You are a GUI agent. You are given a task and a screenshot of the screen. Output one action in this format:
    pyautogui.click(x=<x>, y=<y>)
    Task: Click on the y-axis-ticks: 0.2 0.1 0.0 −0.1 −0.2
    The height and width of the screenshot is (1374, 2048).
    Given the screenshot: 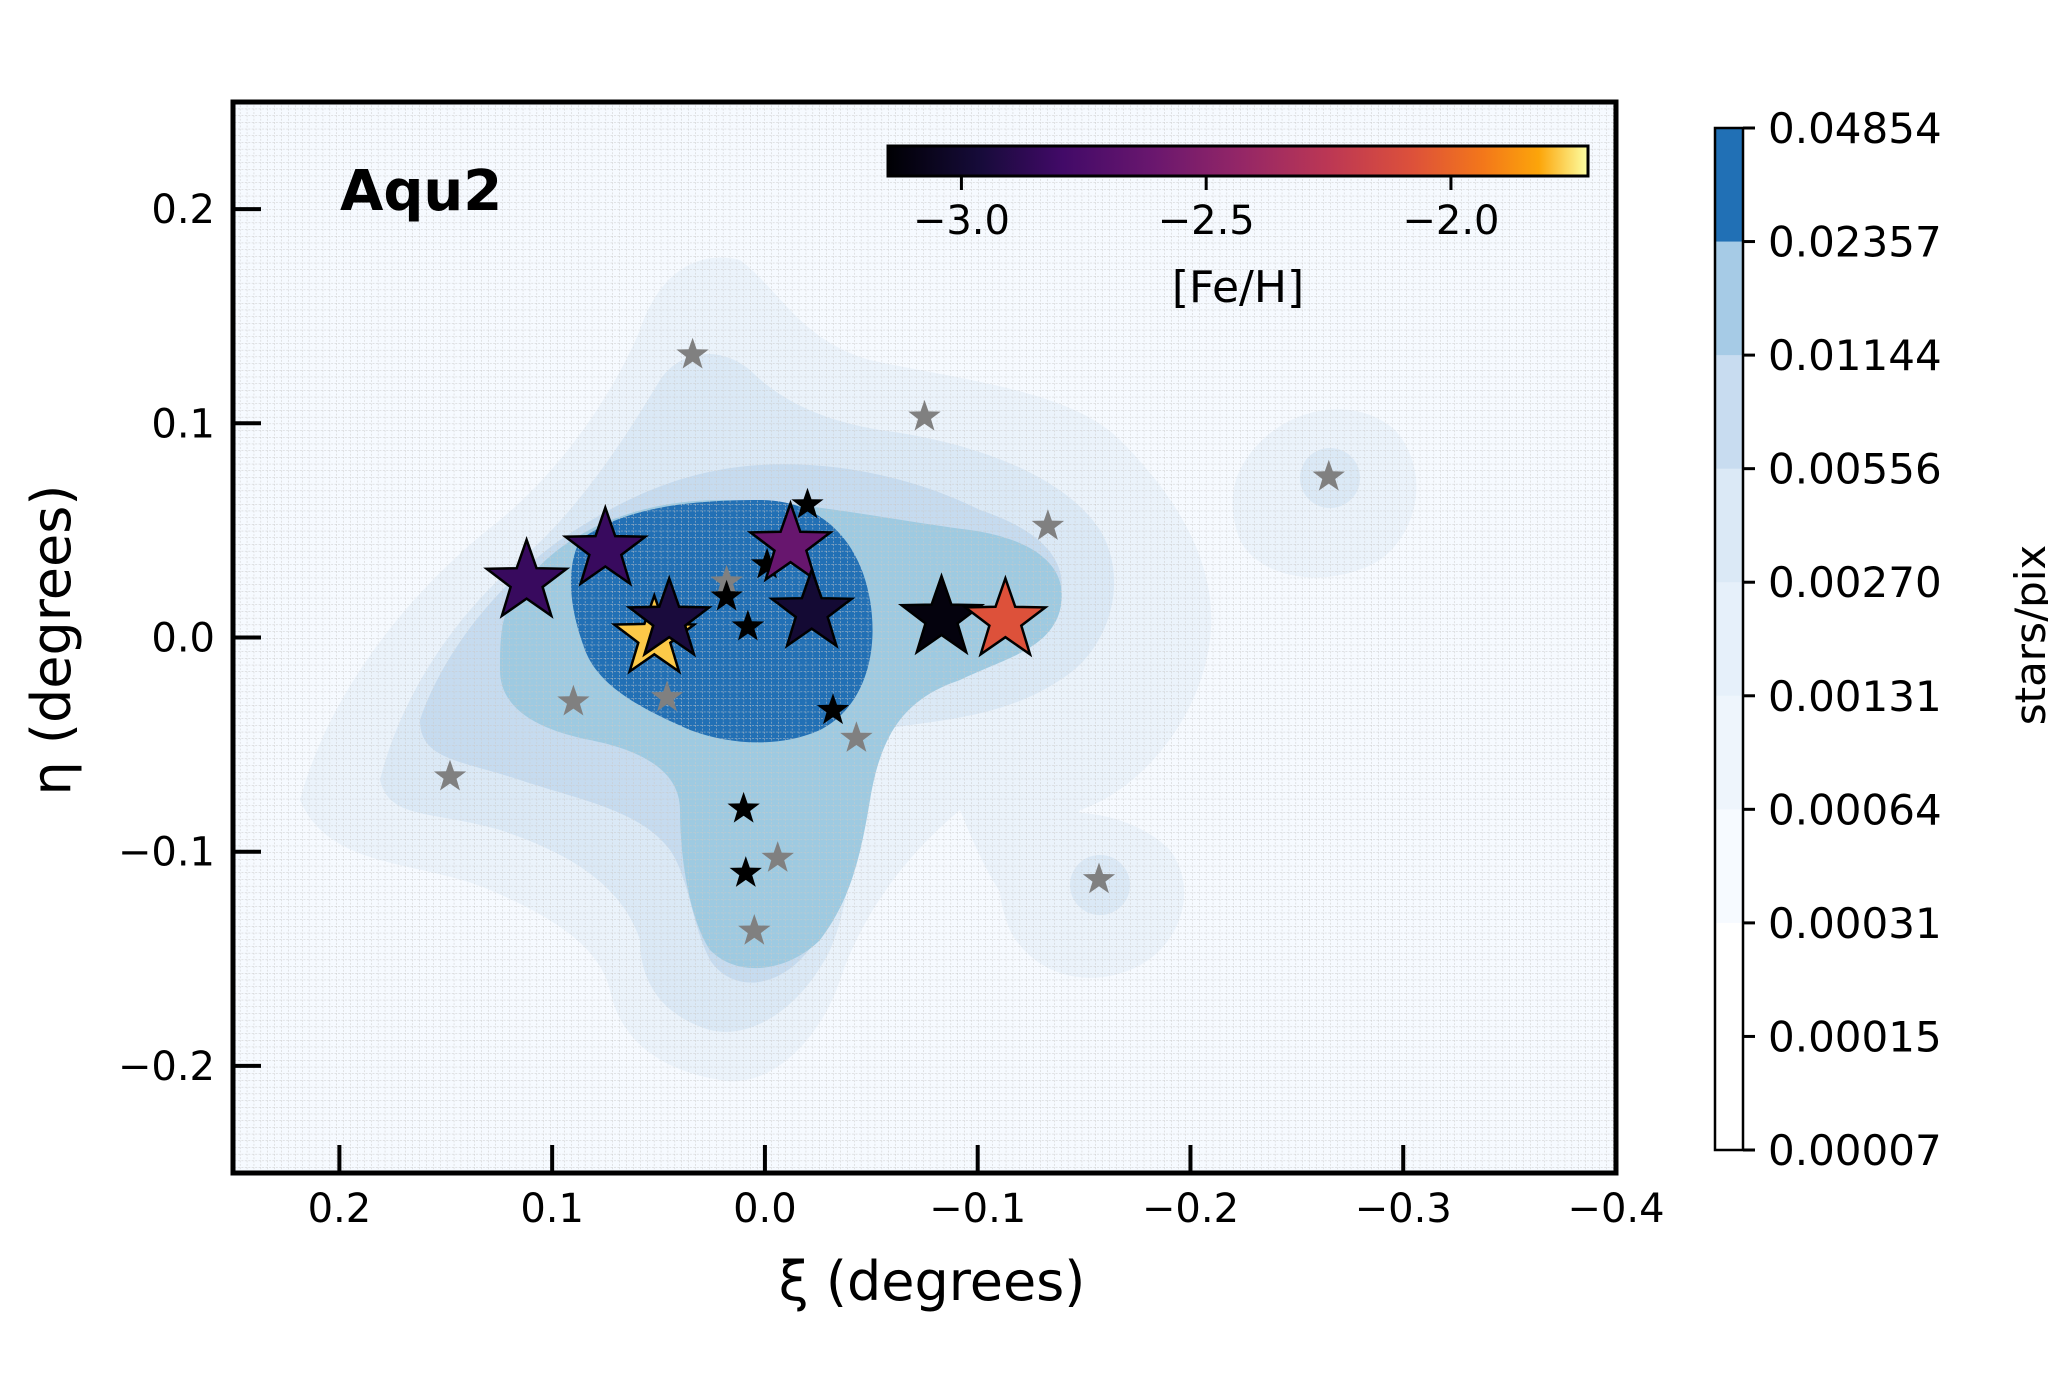 What is the action you would take?
    pyautogui.click(x=189, y=638)
    